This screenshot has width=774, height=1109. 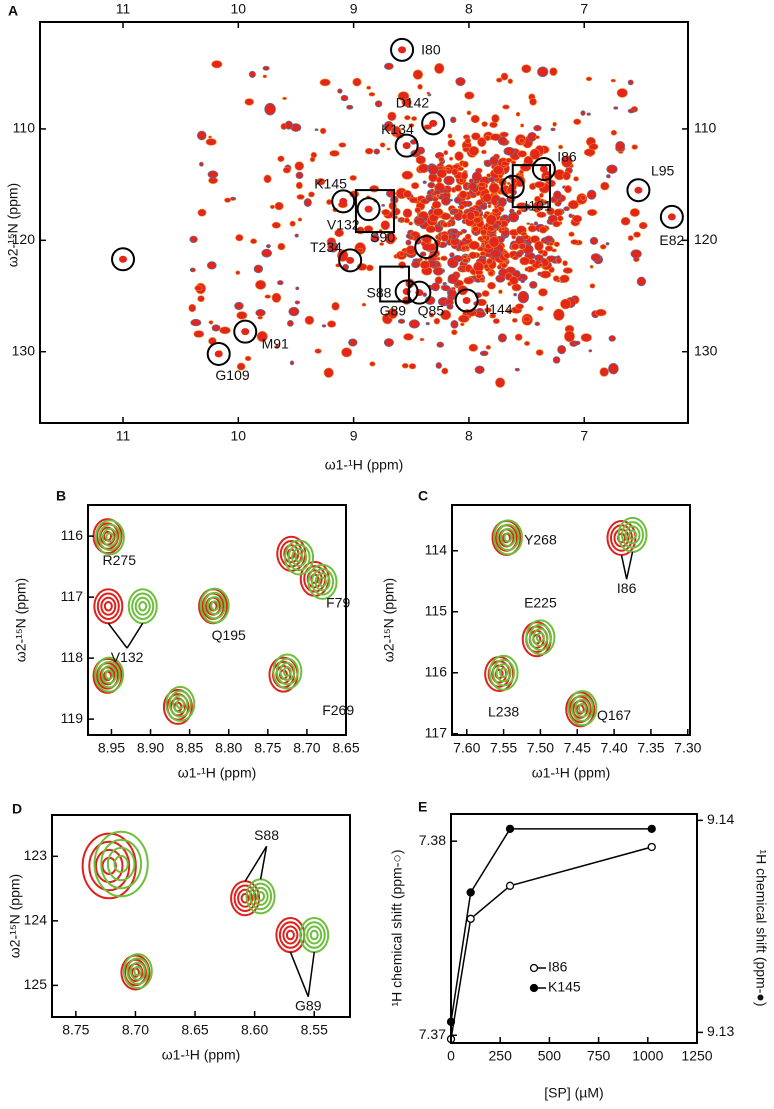 What do you see at coordinates (510, 828) in the screenshot?
I see `series-marker` at bounding box center [510, 828].